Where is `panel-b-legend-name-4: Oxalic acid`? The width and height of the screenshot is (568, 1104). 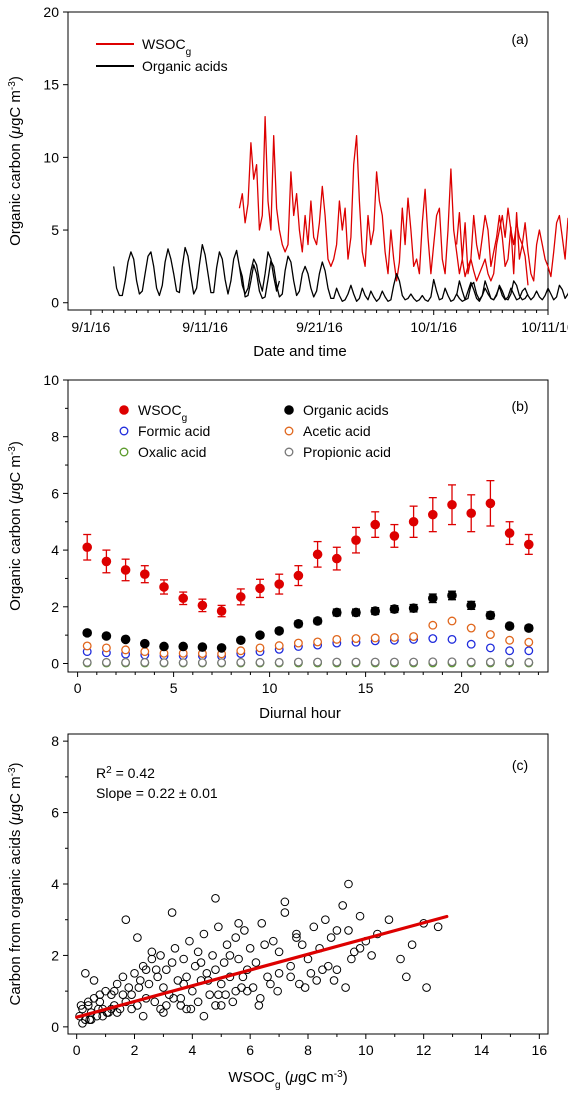 panel-b-legend-name-4: Oxalic acid is located at coordinates (172, 452).